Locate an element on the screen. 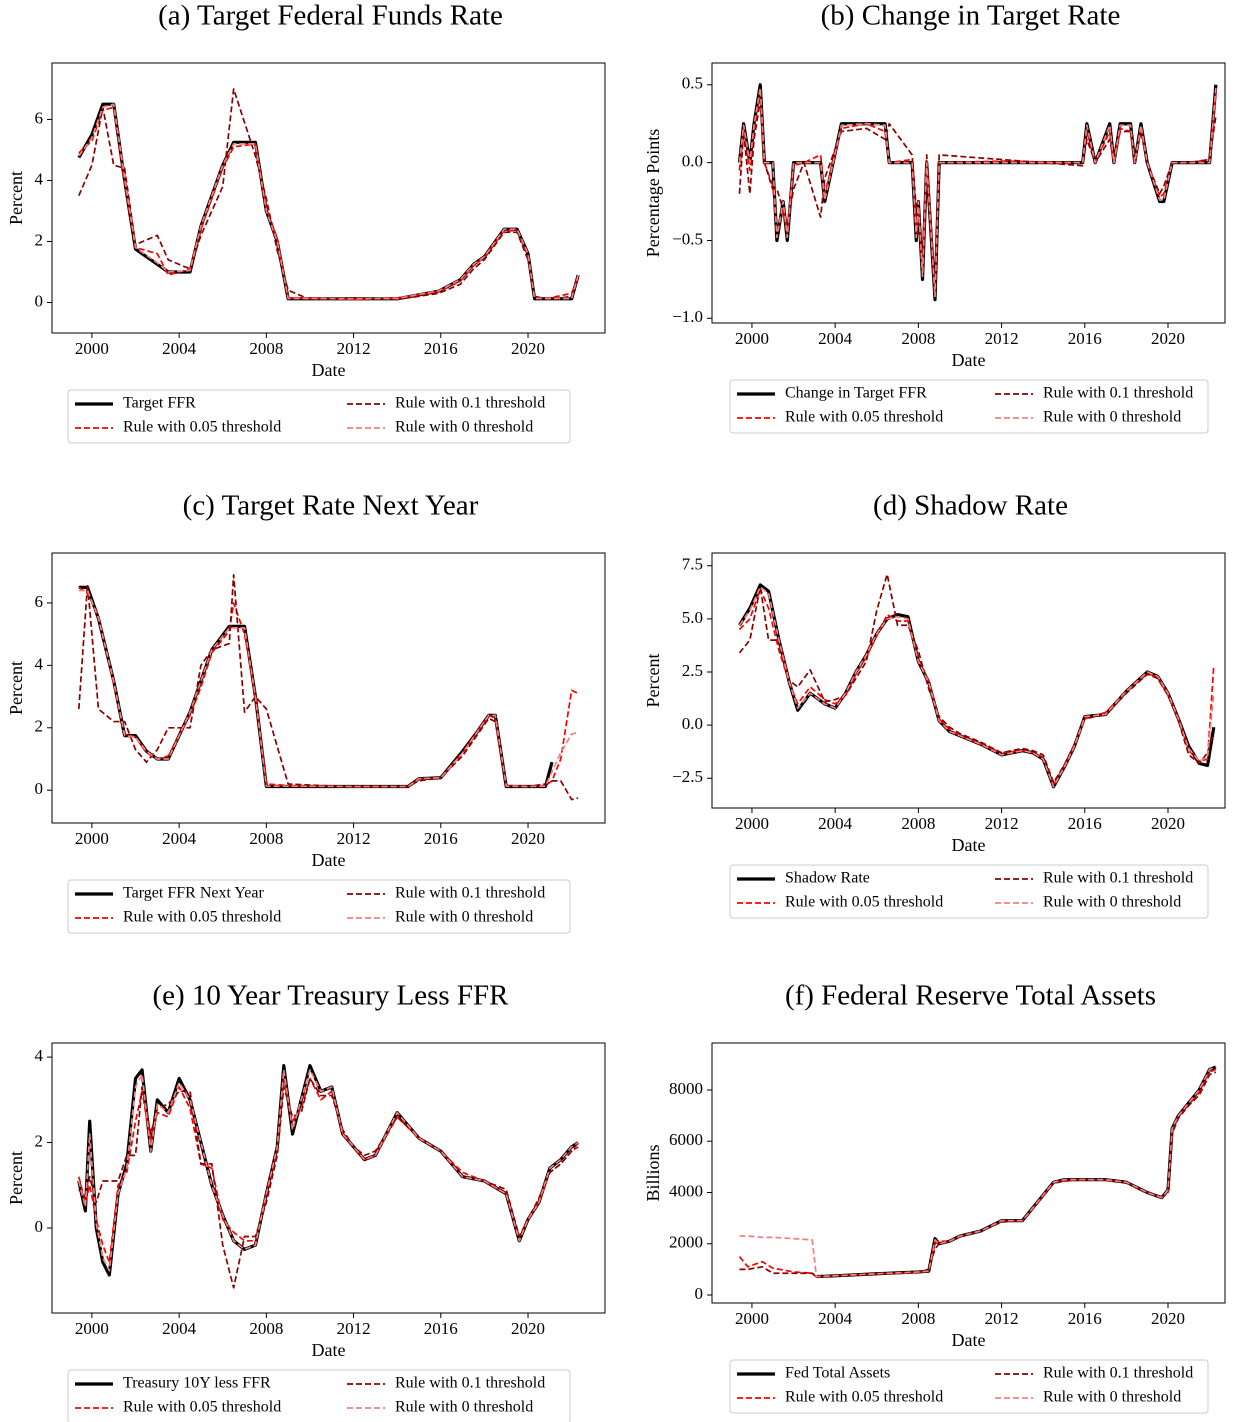  y-axis-label: Percentage Points is located at coordinates (653, 193).